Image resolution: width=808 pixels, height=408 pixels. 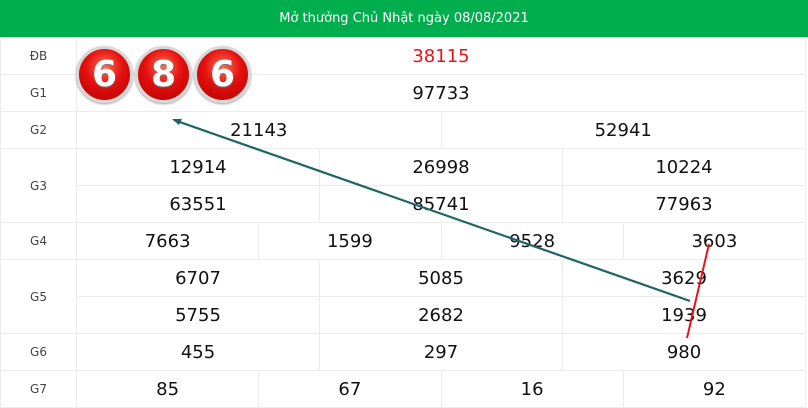 I want to click on prize-g3: 63551, so click(x=198, y=204).